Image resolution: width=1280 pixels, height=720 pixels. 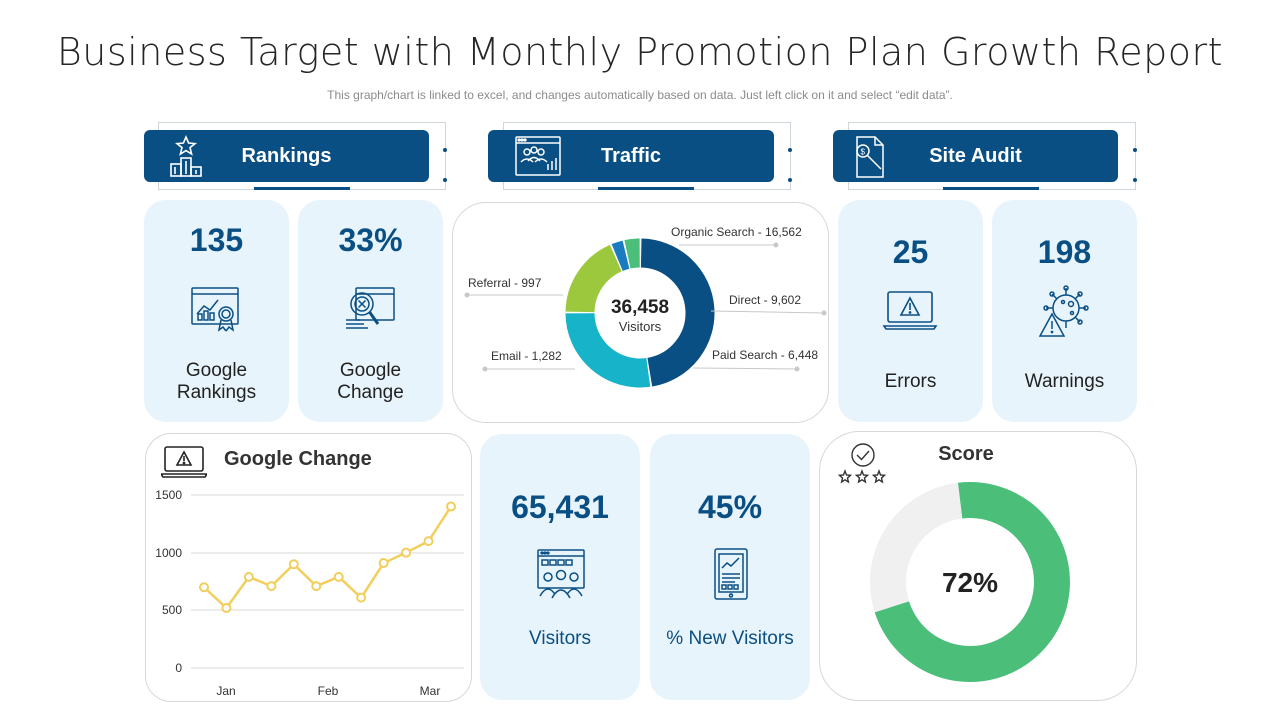 I want to click on visitors-label: Visitors, so click(x=560, y=638).